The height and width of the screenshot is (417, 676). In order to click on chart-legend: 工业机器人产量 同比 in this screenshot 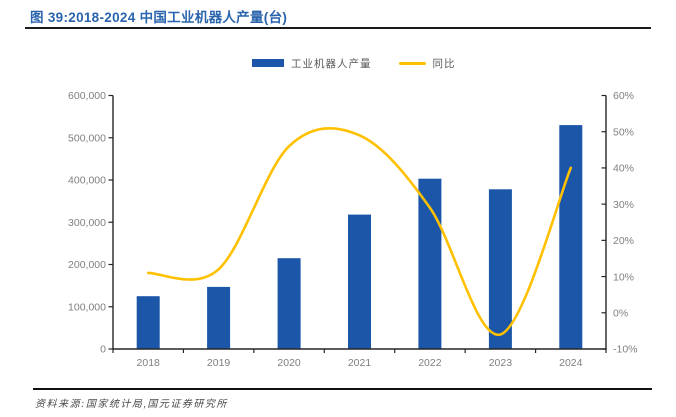, I will do `click(354, 63)`.